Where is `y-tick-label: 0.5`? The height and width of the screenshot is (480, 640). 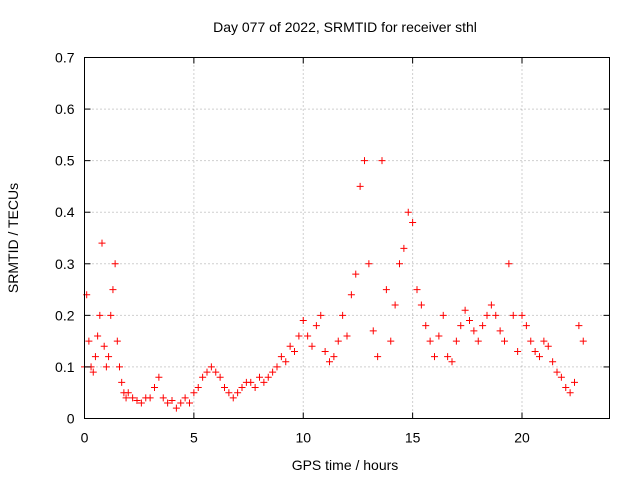
y-tick-label: 0.5 is located at coordinates (65, 161).